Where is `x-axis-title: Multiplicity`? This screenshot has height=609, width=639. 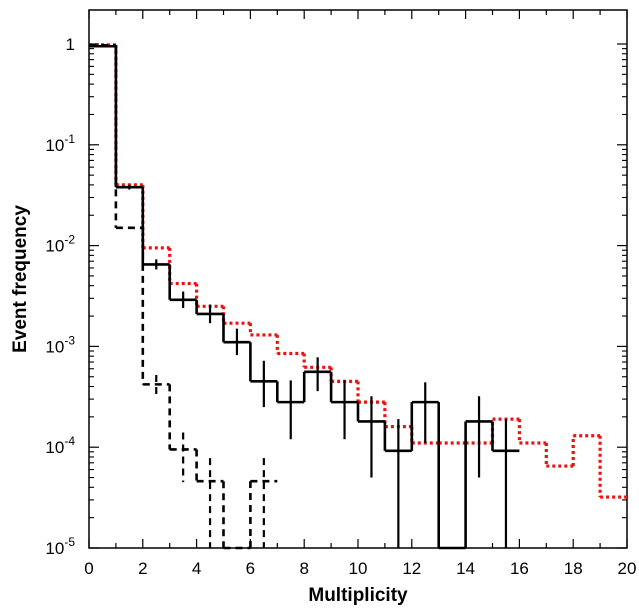
x-axis-title: Multiplicity is located at coordinates (358, 595).